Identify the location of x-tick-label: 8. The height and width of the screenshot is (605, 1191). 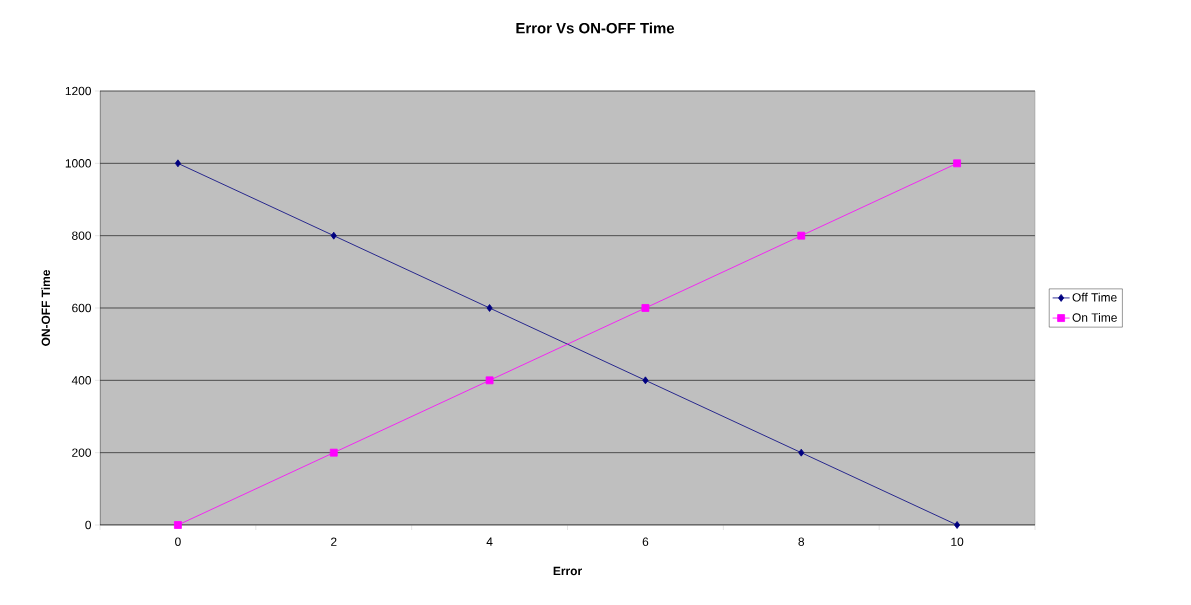
(801, 541).